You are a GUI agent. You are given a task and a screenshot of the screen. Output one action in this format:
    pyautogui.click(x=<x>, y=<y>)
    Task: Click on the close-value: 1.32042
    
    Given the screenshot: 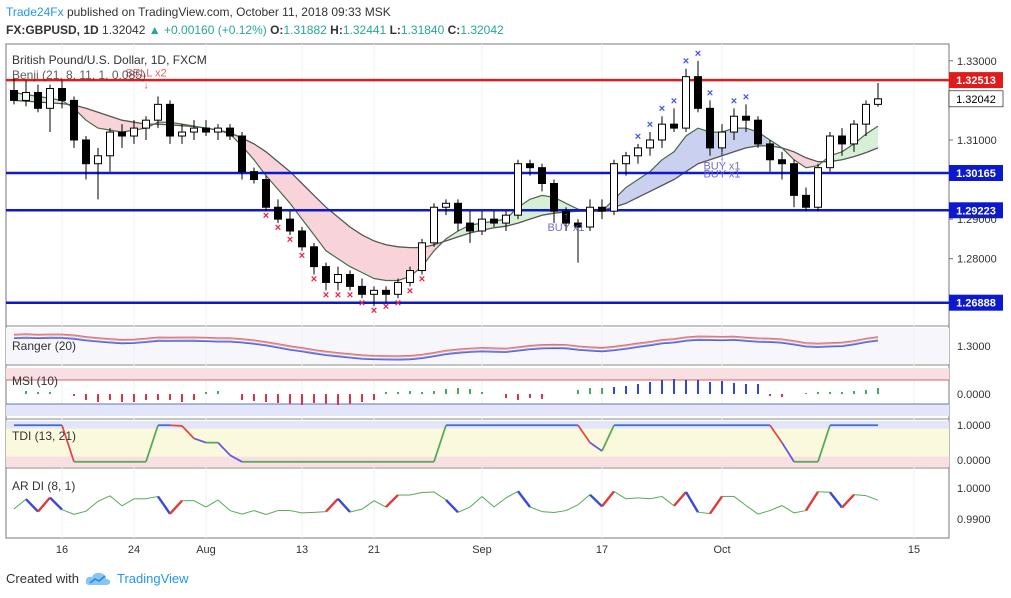 What is the action you would take?
    pyautogui.click(x=482, y=30)
    